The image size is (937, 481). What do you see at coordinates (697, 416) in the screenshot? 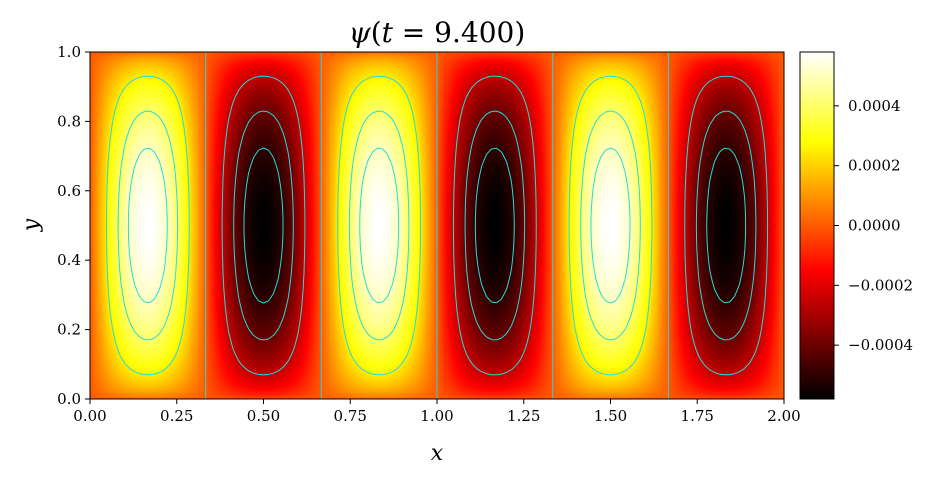
I see `x-tick-label: 1.75` at bounding box center [697, 416].